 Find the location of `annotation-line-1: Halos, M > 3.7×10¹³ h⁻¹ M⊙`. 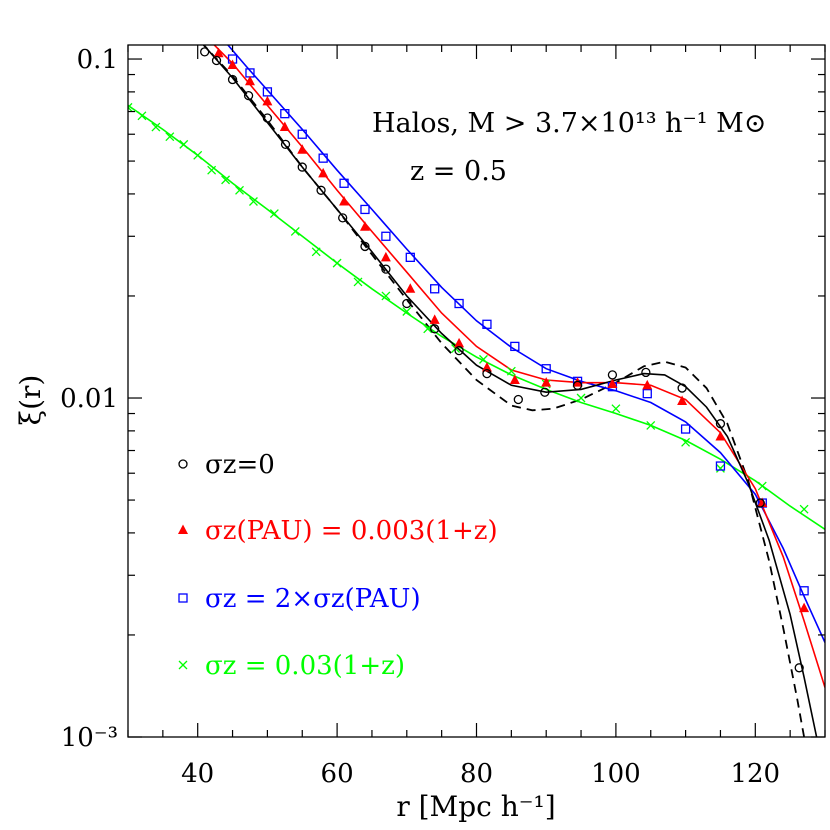

annotation-line-1: Halos, M > 3.7×10¹³ h⁻¹ M⊙ is located at coordinates (569, 123).